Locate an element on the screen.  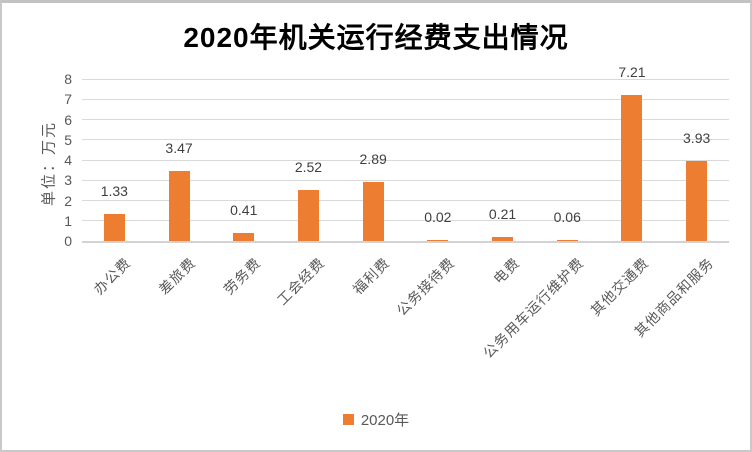
y-tick-label: 3 is located at coordinates (68, 180).